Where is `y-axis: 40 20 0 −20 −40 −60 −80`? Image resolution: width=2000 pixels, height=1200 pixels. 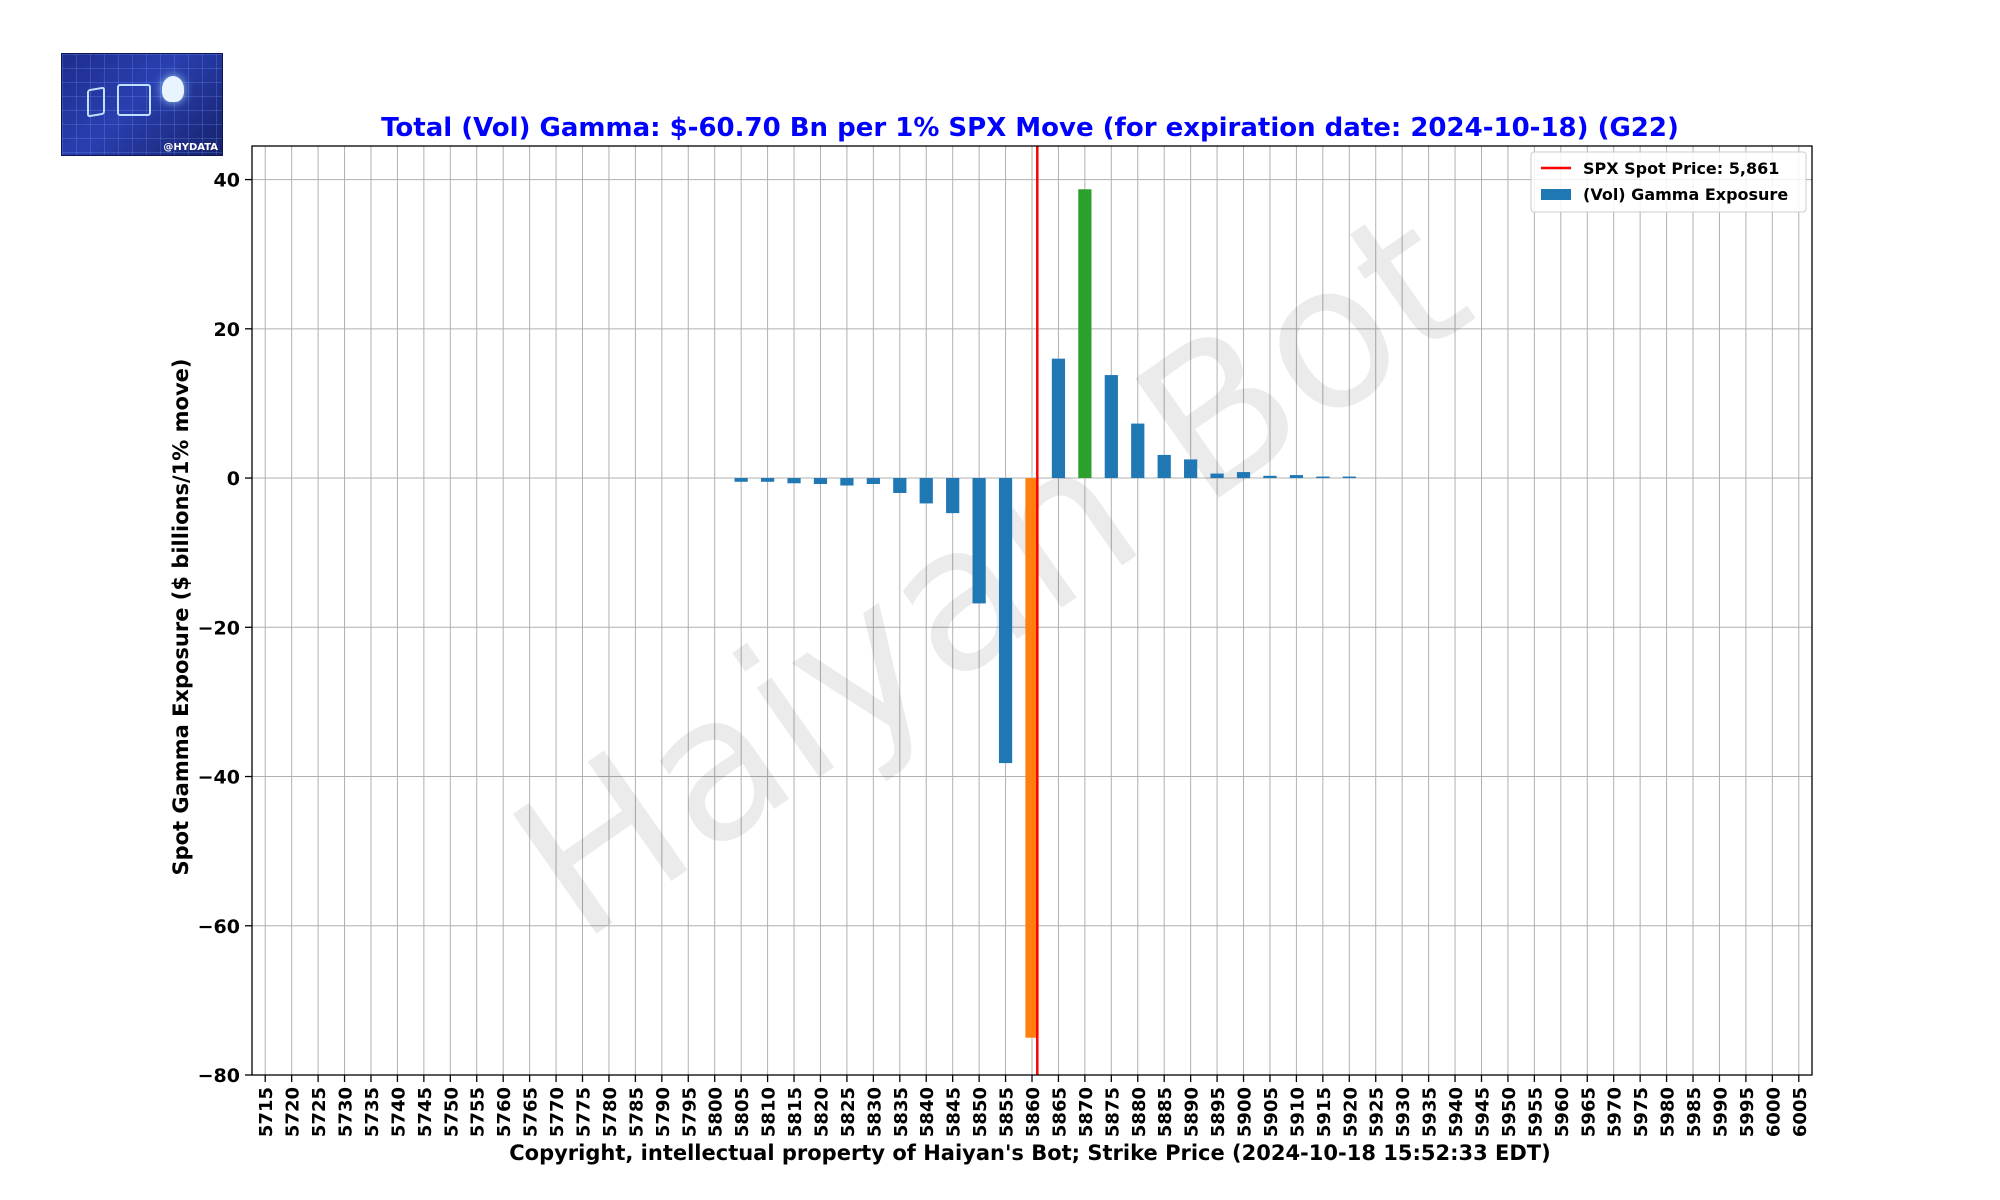 y-axis: 40 20 0 −20 −40 −60 −80 is located at coordinates (225, 628).